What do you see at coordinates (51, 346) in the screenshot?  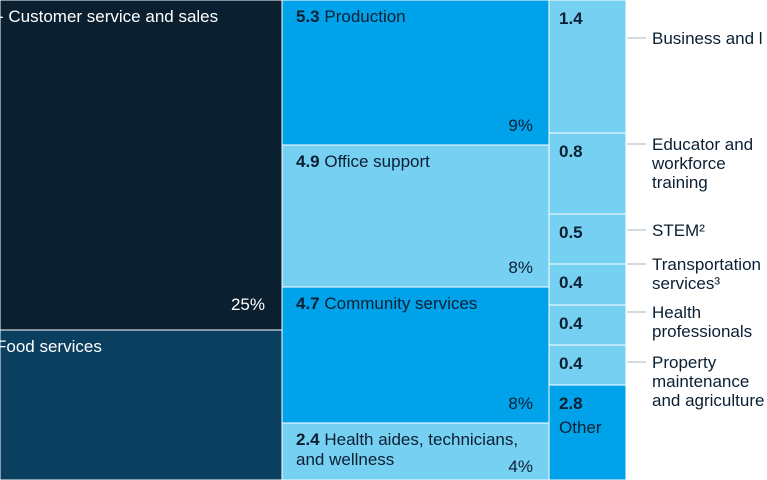 I see `tile-food-services-label: Food services` at bounding box center [51, 346].